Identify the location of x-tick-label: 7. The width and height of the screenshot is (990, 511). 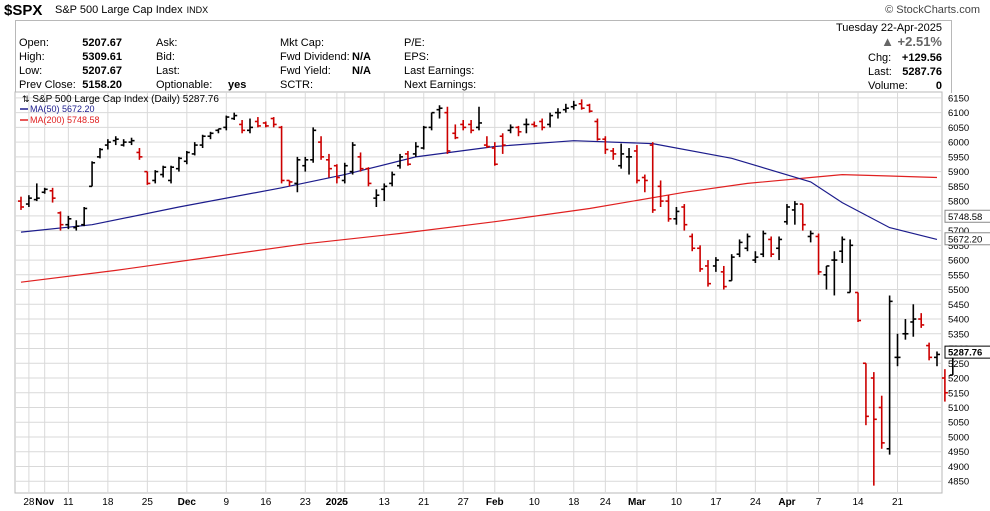
(819, 502).